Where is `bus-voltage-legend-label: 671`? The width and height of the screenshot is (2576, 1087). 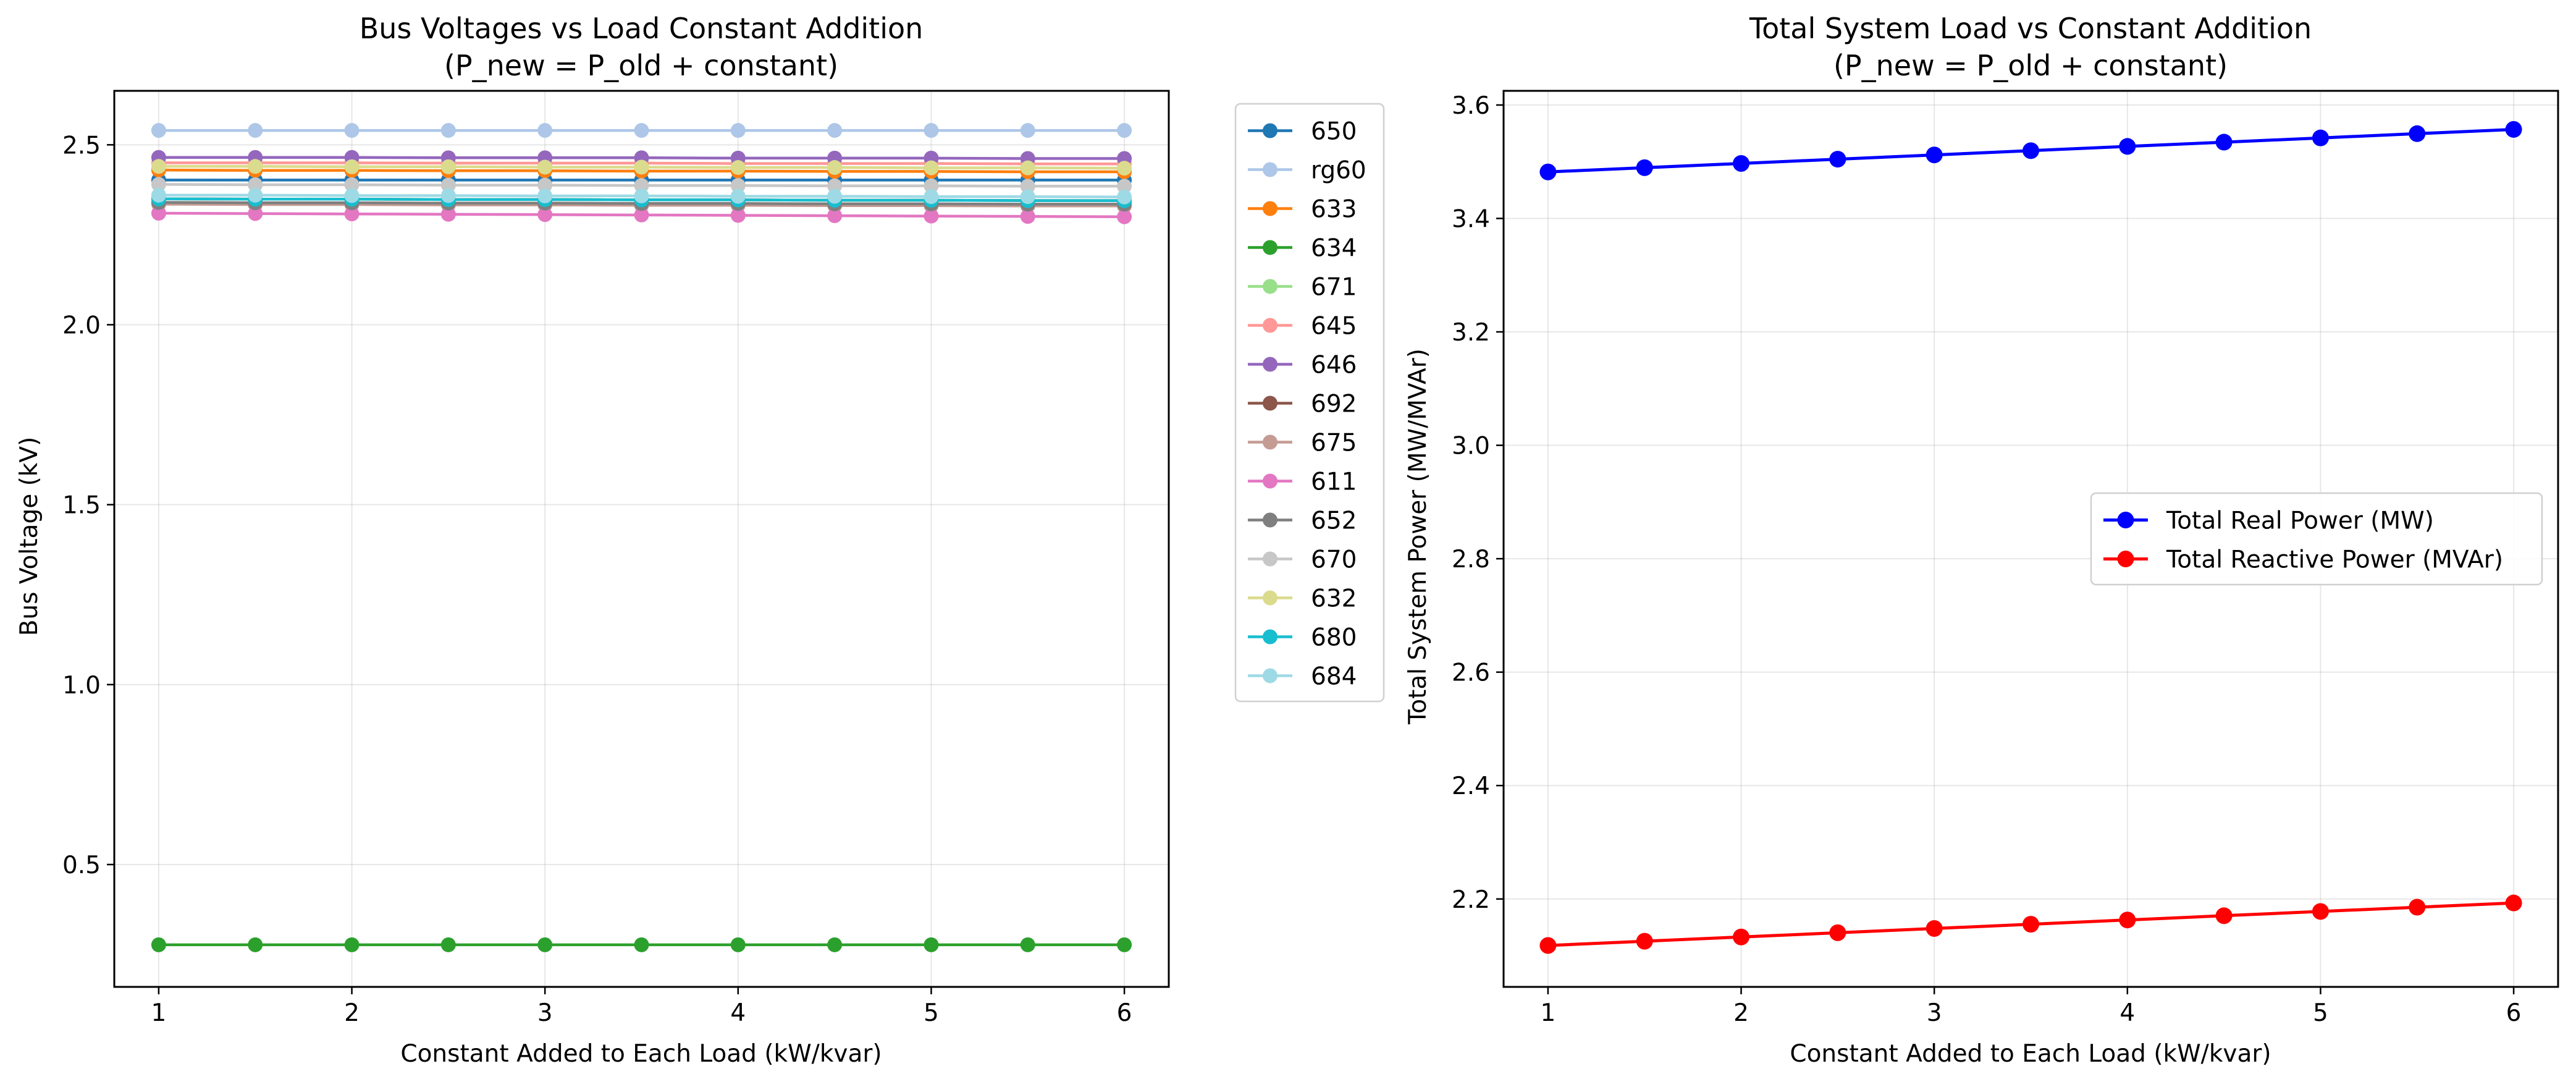 bus-voltage-legend-label: 671 is located at coordinates (1334, 288).